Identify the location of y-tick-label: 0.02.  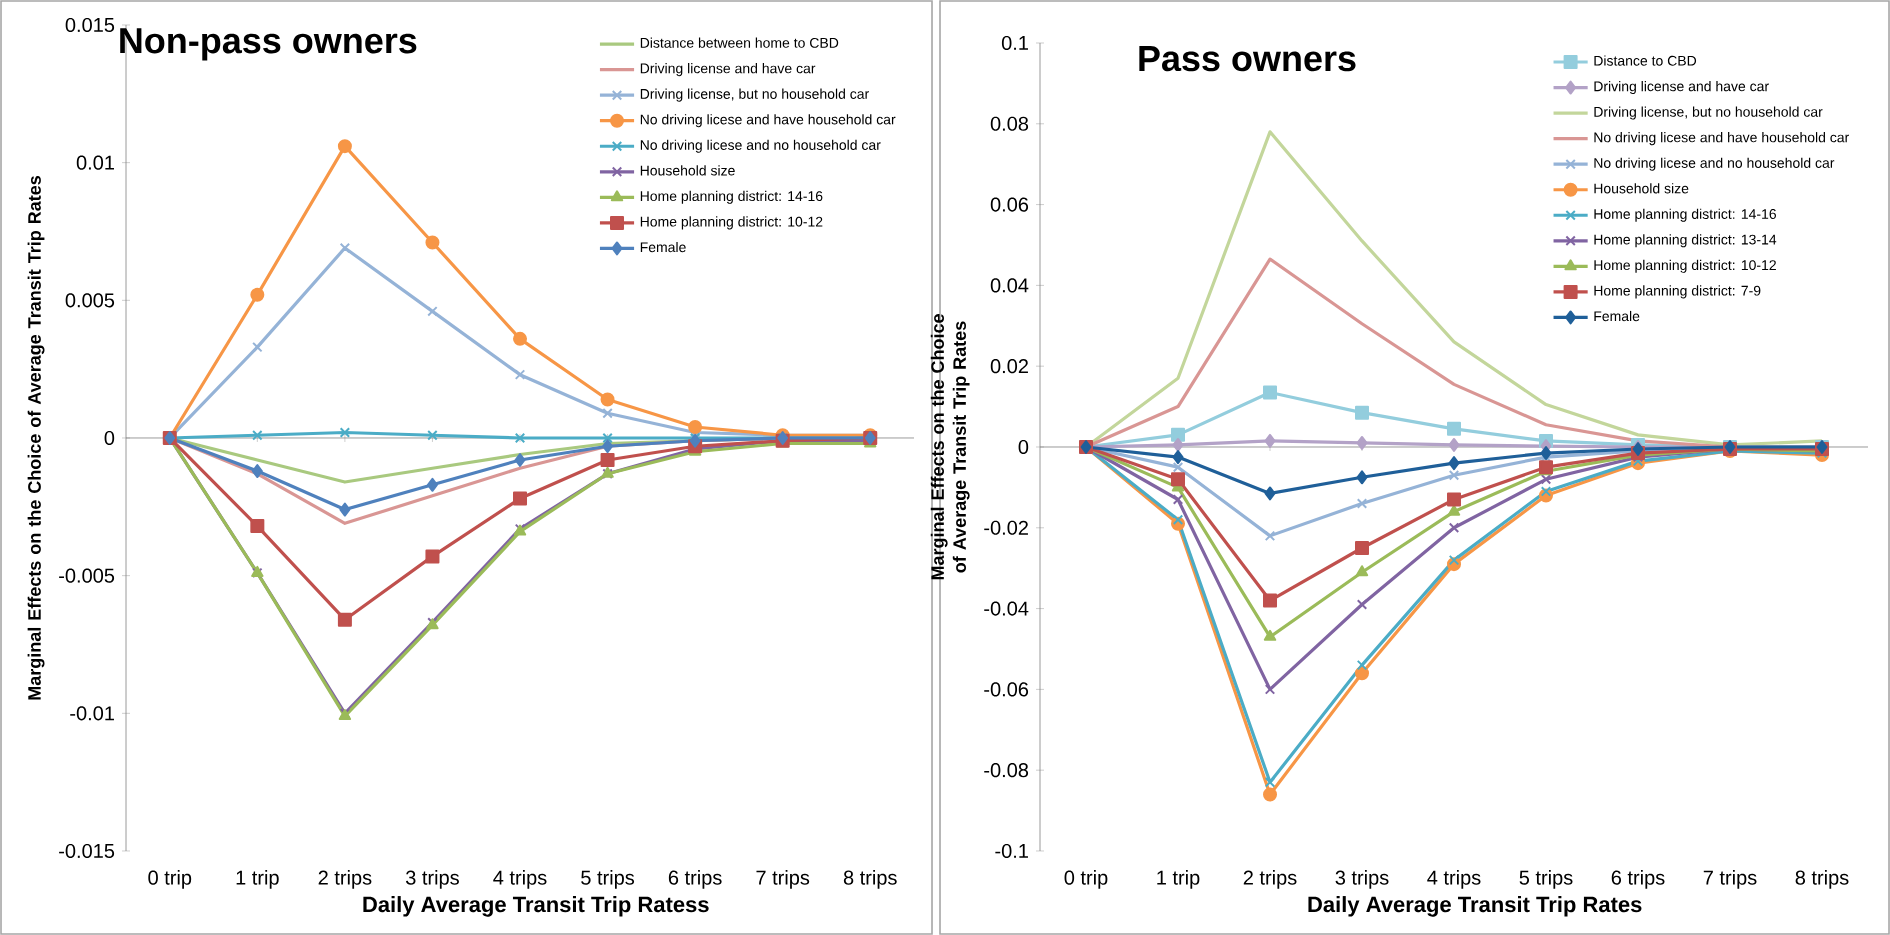
(1009, 366).